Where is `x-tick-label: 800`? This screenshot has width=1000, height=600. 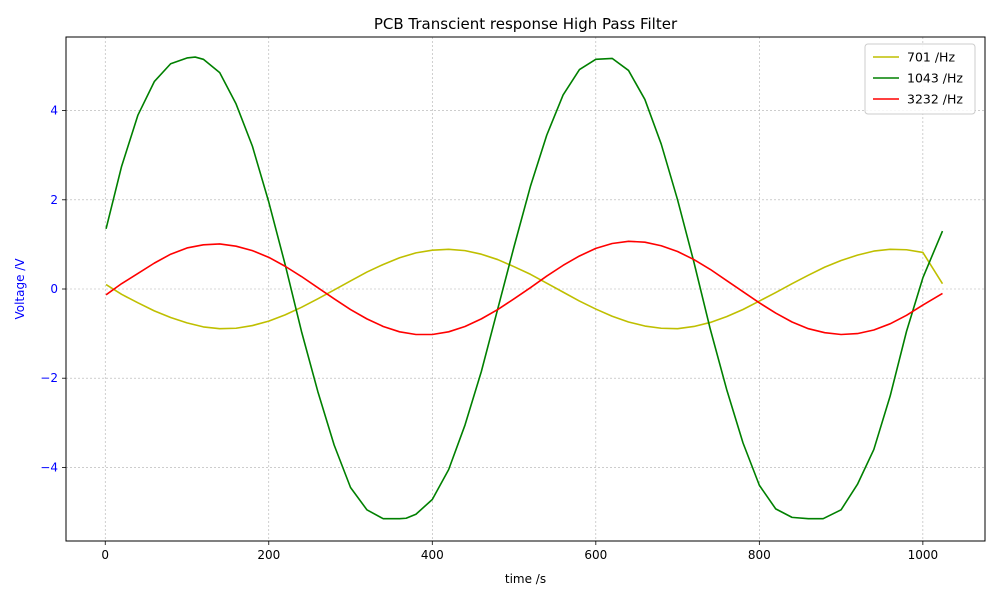
x-tick-label: 800 is located at coordinates (759, 555).